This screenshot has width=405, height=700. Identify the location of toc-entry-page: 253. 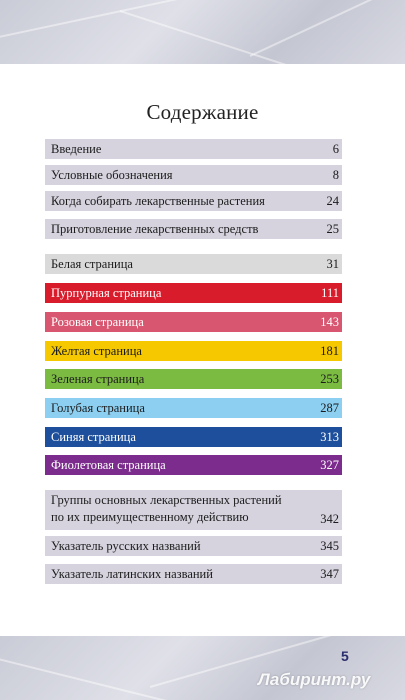
(329, 378).